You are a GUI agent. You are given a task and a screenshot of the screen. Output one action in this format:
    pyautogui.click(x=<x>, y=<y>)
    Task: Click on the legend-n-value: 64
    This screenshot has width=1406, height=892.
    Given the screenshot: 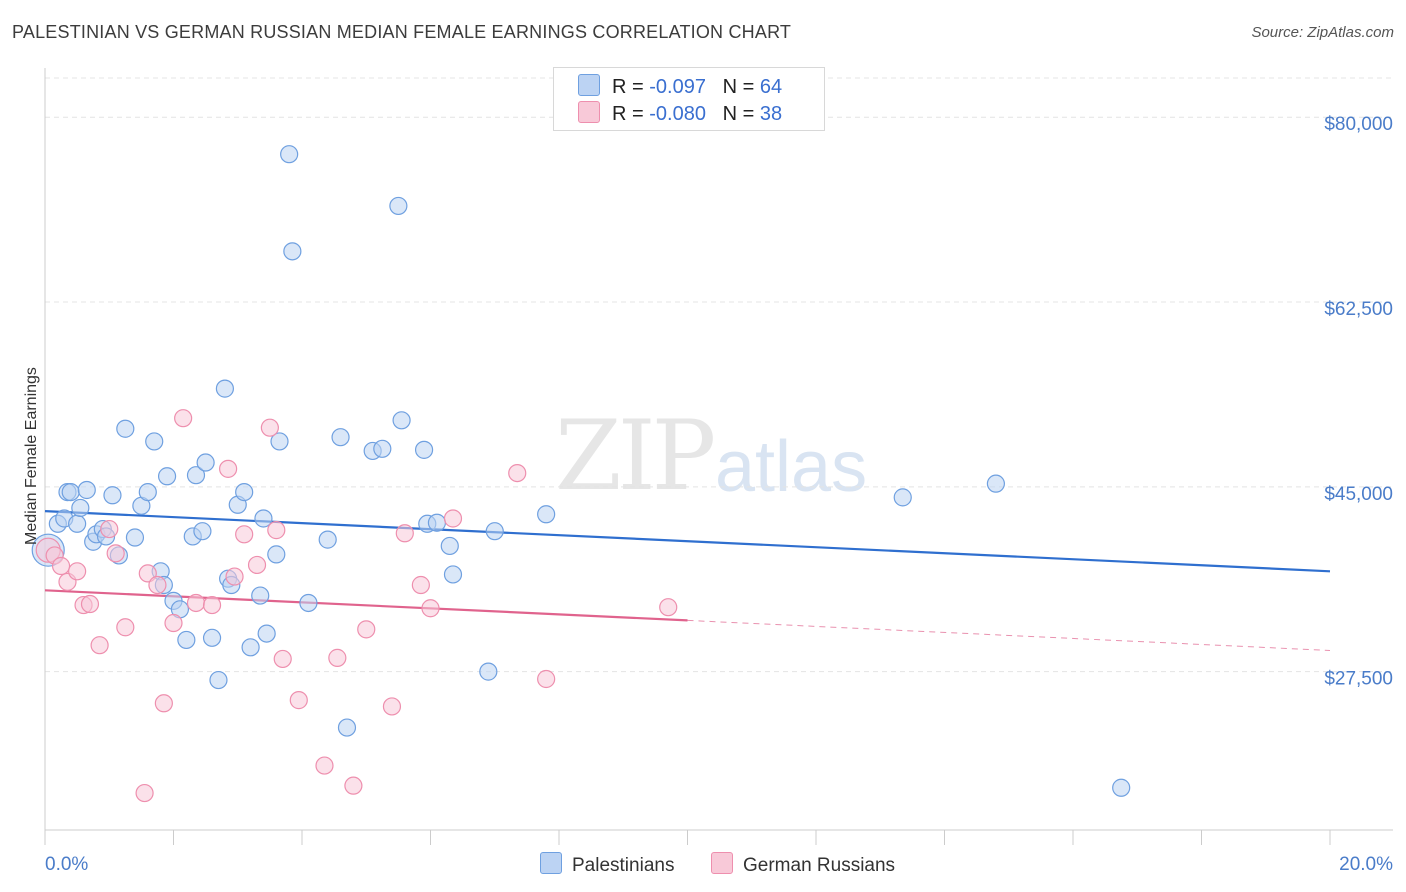 What is the action you would take?
    pyautogui.click(x=771, y=87)
    